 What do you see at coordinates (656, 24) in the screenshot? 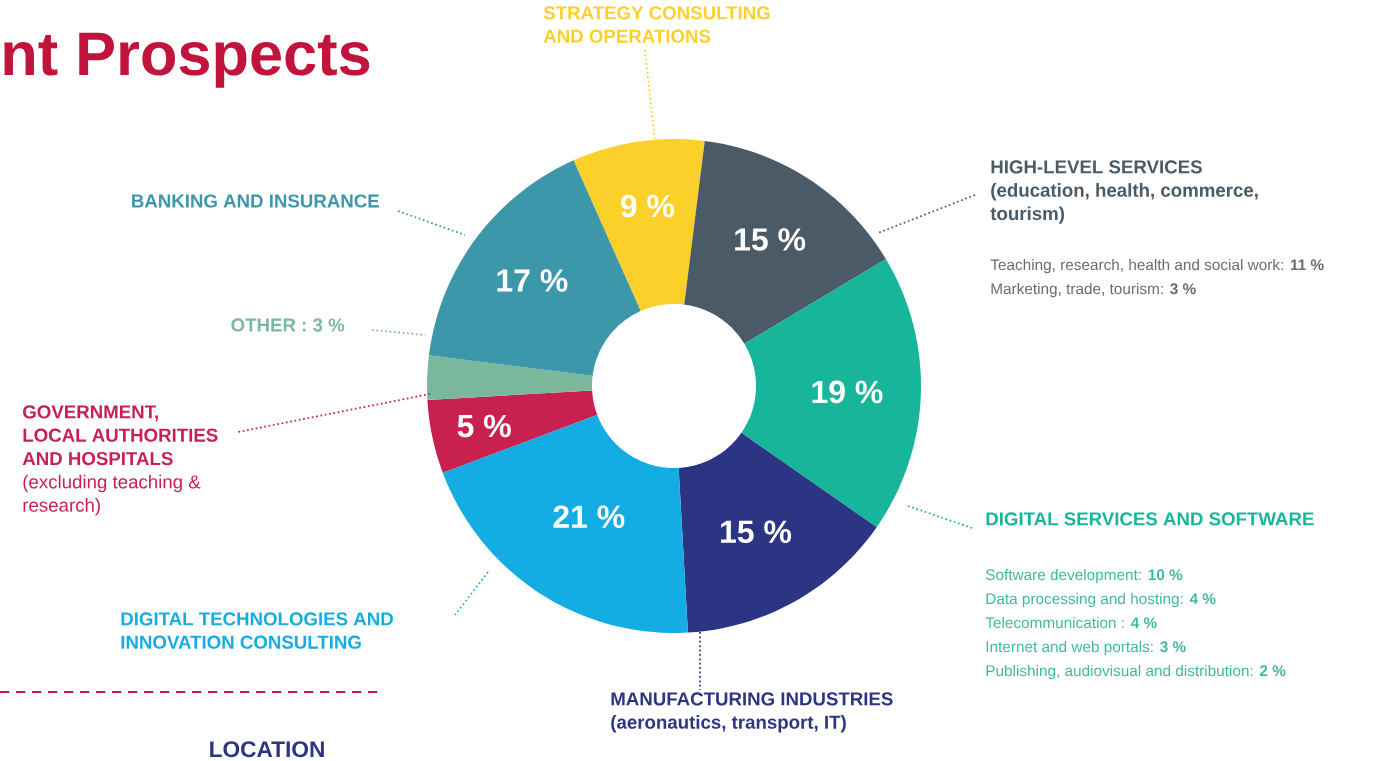
I see `slice-label: STRATEGY CONSULTING AND OPERATIONS` at bounding box center [656, 24].